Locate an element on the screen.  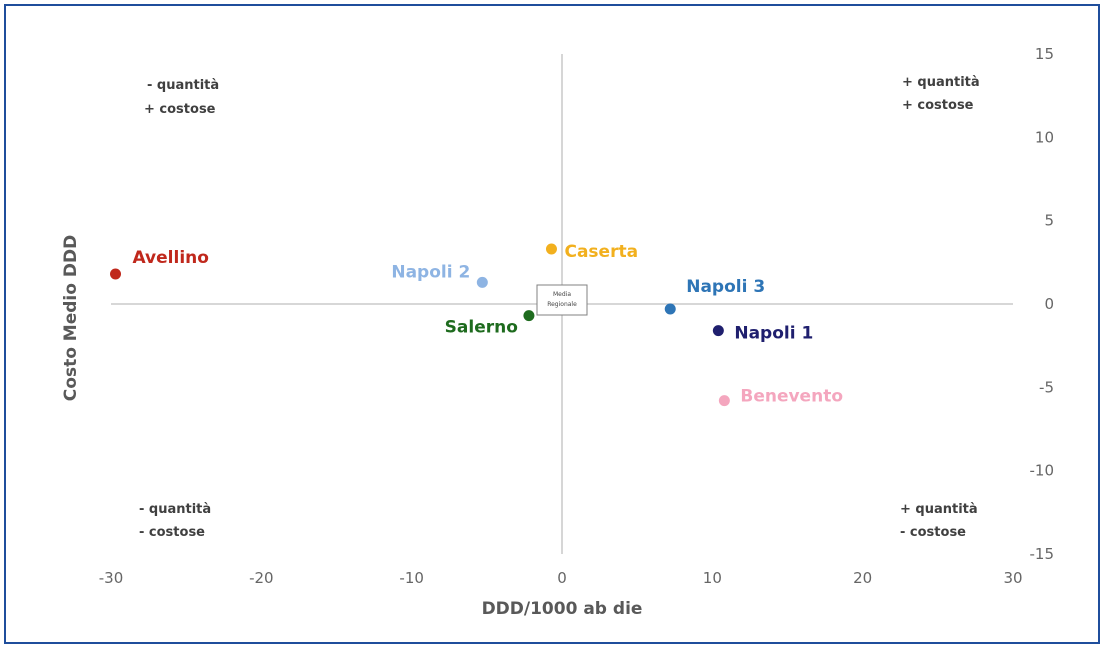
quadrant-label-top-left: + costose is located at coordinates (180, 109).